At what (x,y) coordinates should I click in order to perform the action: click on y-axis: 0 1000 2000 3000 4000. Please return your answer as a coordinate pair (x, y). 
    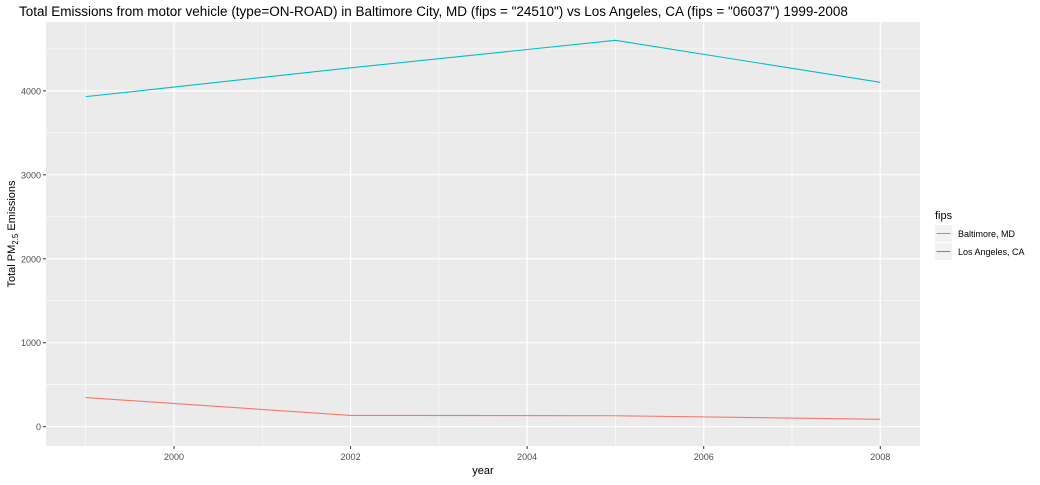
    Looking at the image, I should click on (33, 259).